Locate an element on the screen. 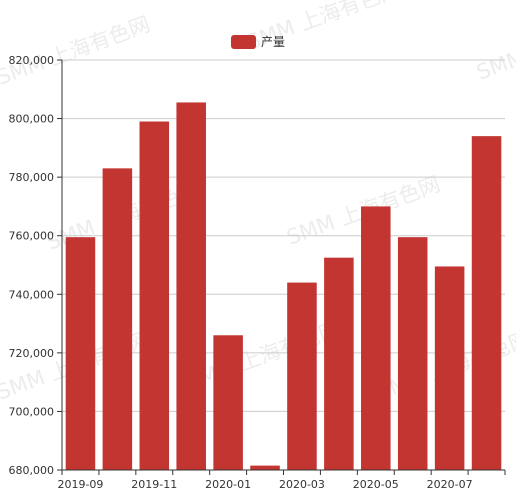 Image resolution: width=516 pixels, height=500 pixels. y-tick-label: 800,000 is located at coordinates (32, 119).